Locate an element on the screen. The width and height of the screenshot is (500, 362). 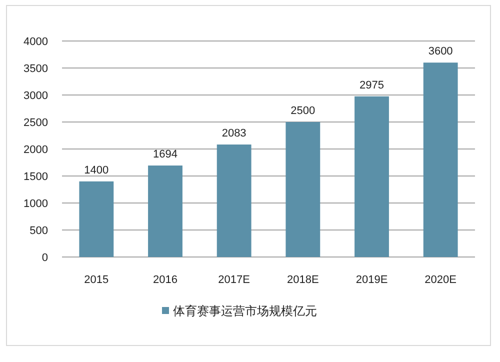
data-label: 2083 is located at coordinates (234, 134).